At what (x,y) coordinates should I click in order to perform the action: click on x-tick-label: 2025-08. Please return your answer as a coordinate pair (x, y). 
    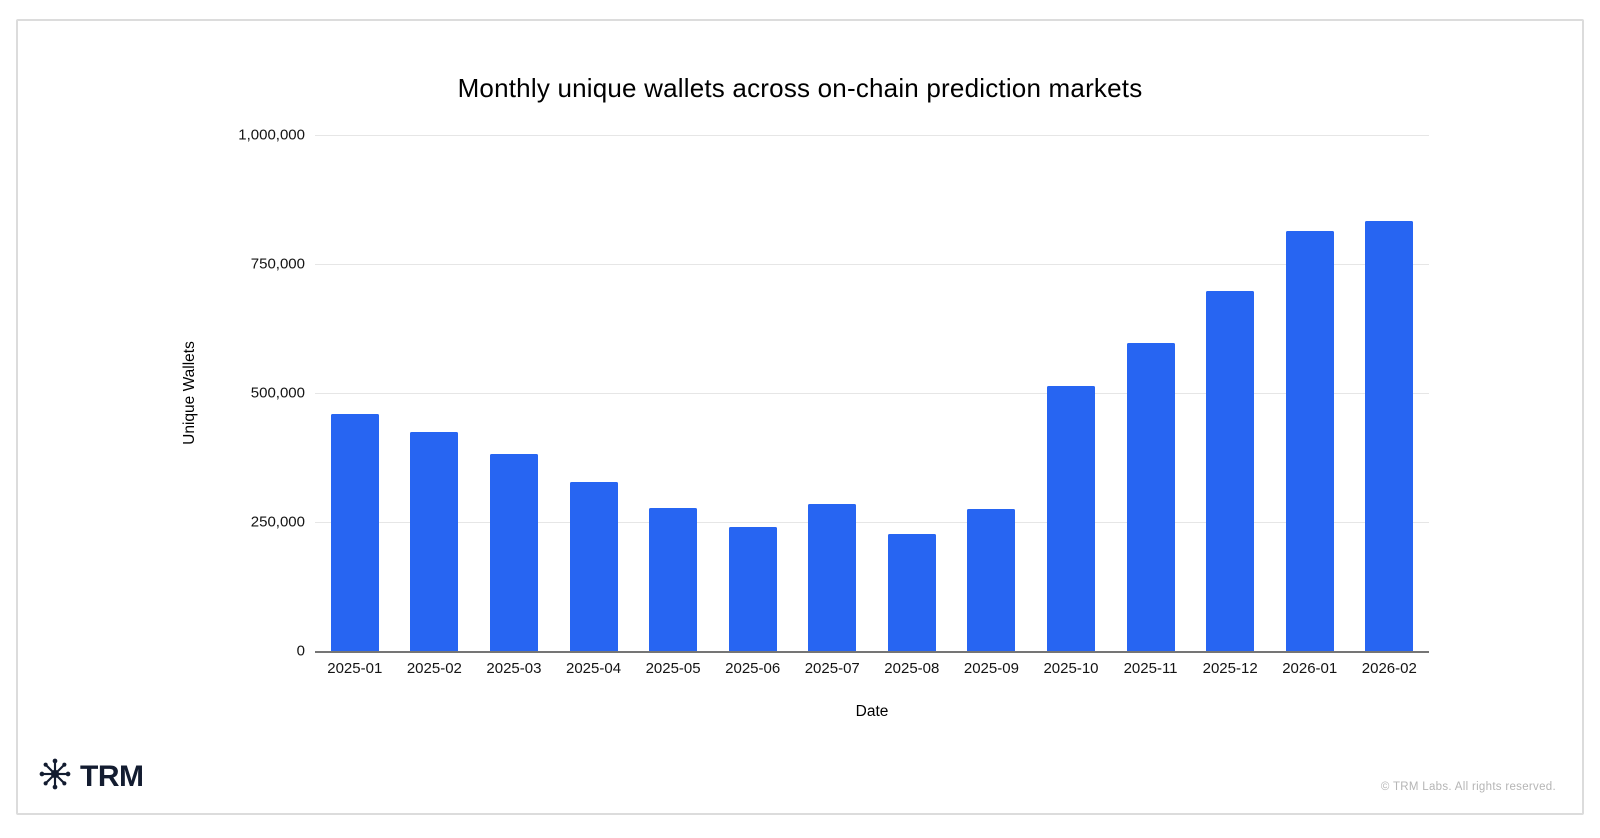
    Looking at the image, I should click on (912, 668).